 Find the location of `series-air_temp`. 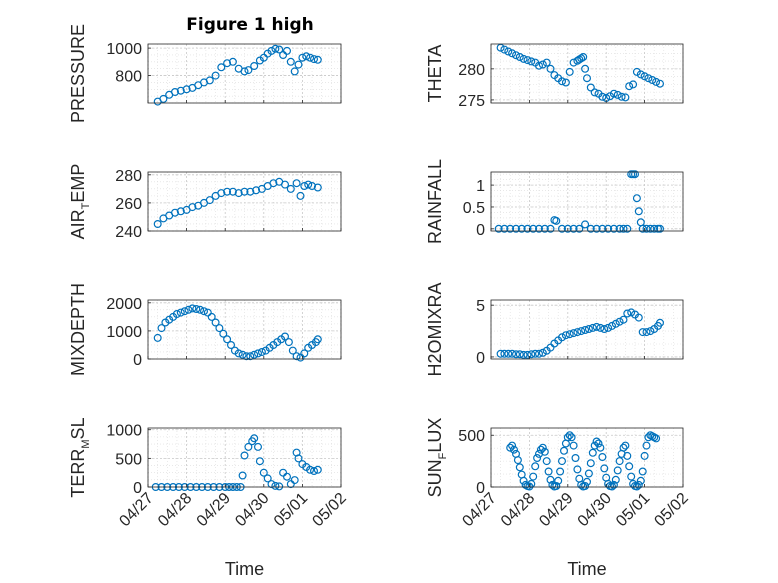

series-air_temp is located at coordinates (237, 203).